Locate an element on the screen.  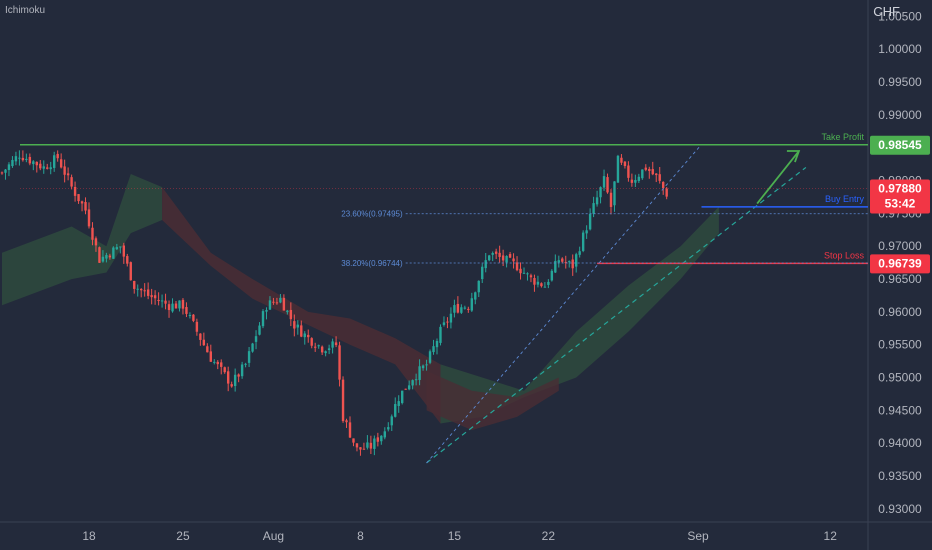
x-tick-label: 22 is located at coordinates (549, 536).